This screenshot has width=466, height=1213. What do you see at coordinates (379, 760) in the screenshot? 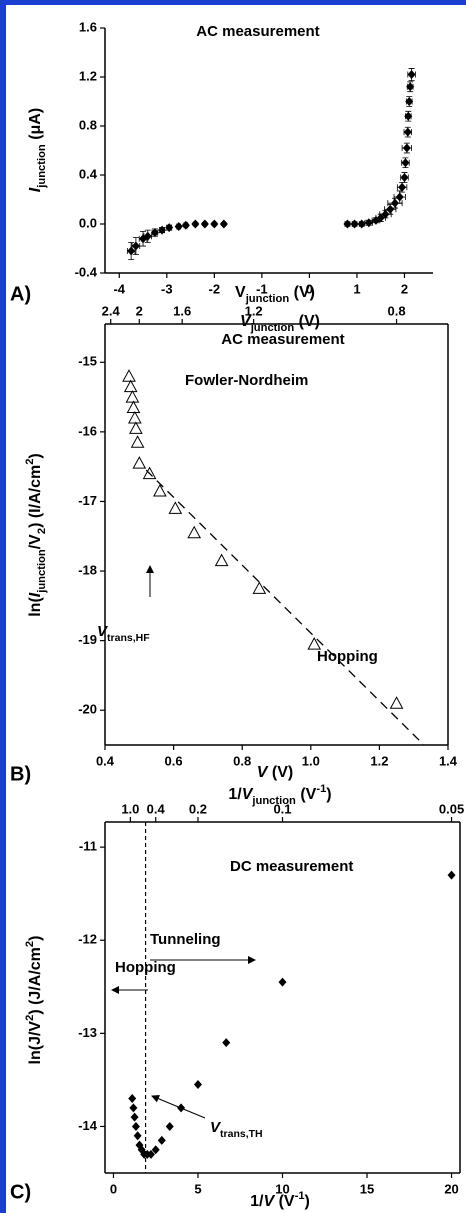
I see `x-tick-label: 1.2` at bounding box center [379, 760].